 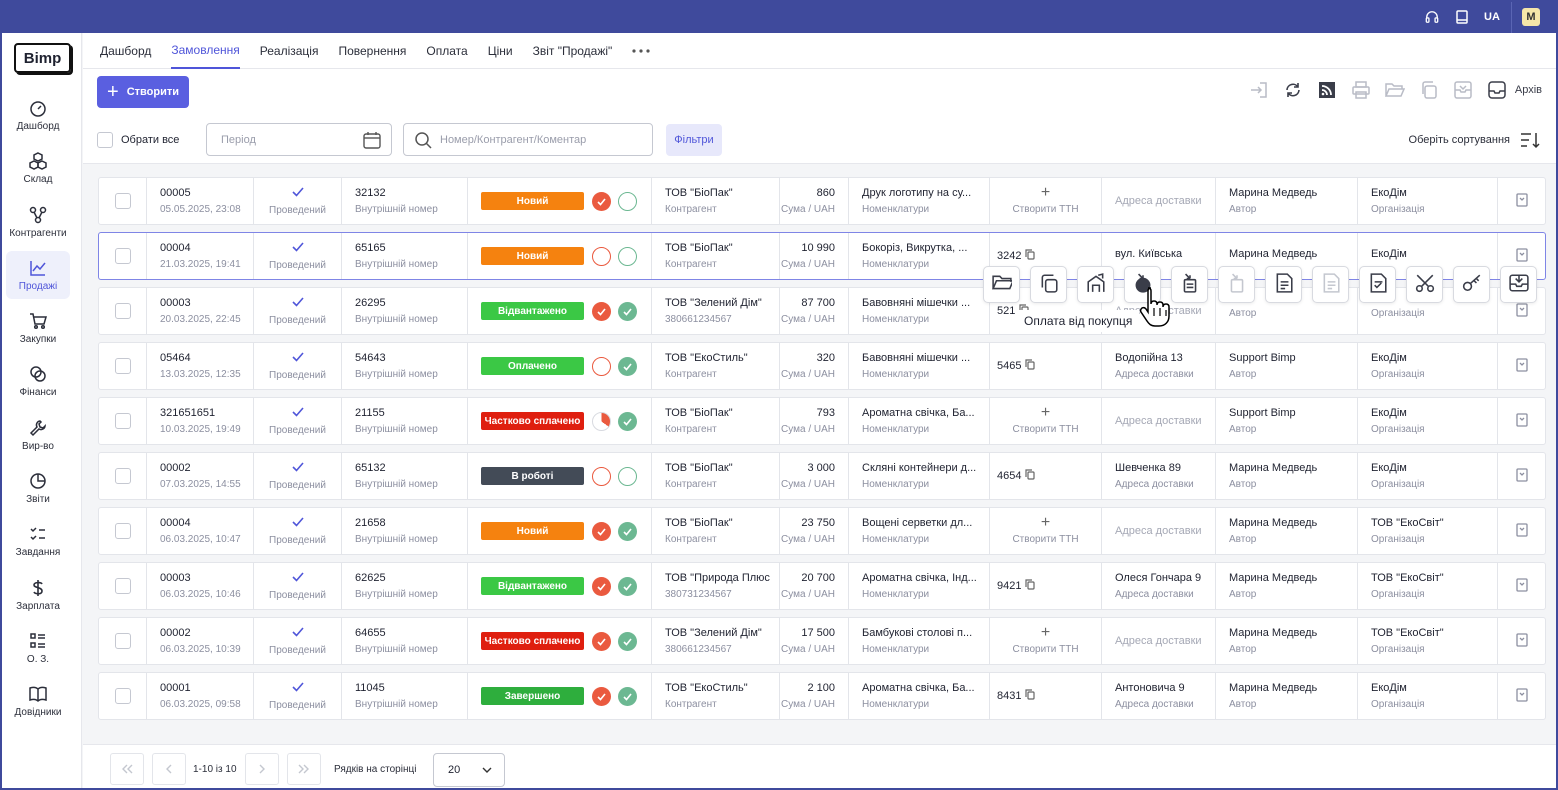 I want to click on import-icon, so click(x=1259, y=90).